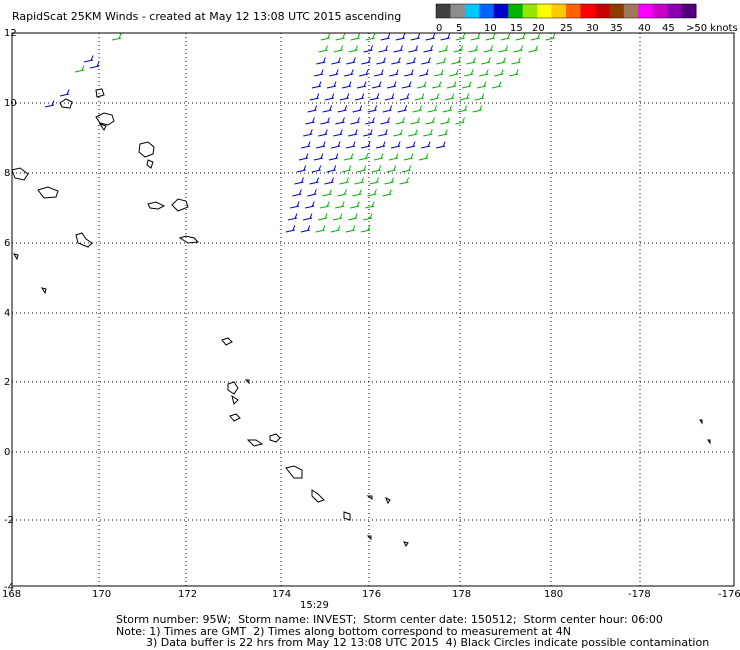 The height and width of the screenshot is (650, 740). Describe the element at coordinates (7, 243) in the screenshot. I see `y-tick-label: 6` at that location.